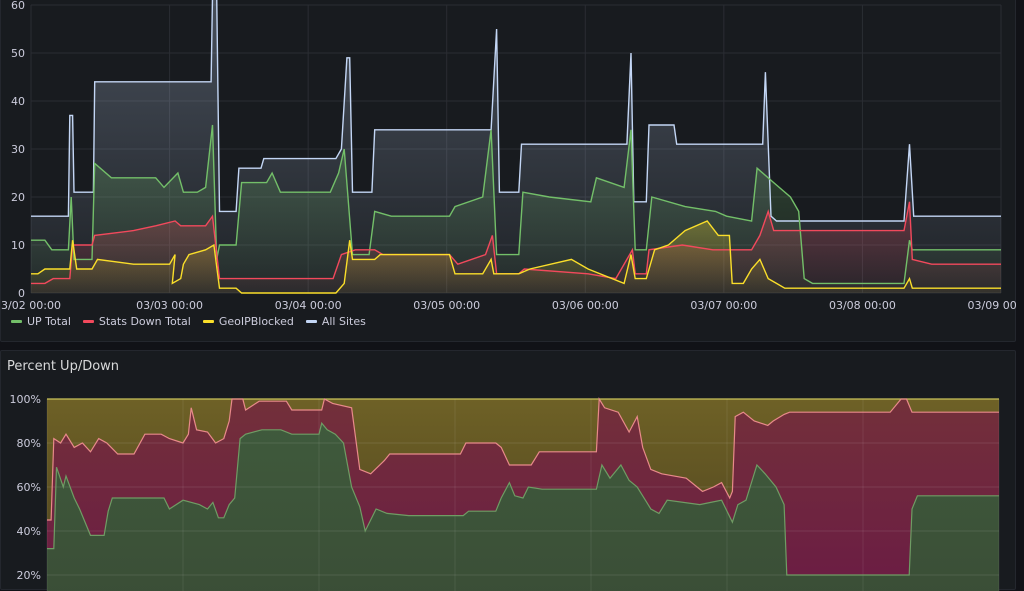 This screenshot has height=591, width=1024. What do you see at coordinates (18, 149) in the screenshot?
I see `y-tick-label: 30` at bounding box center [18, 149].